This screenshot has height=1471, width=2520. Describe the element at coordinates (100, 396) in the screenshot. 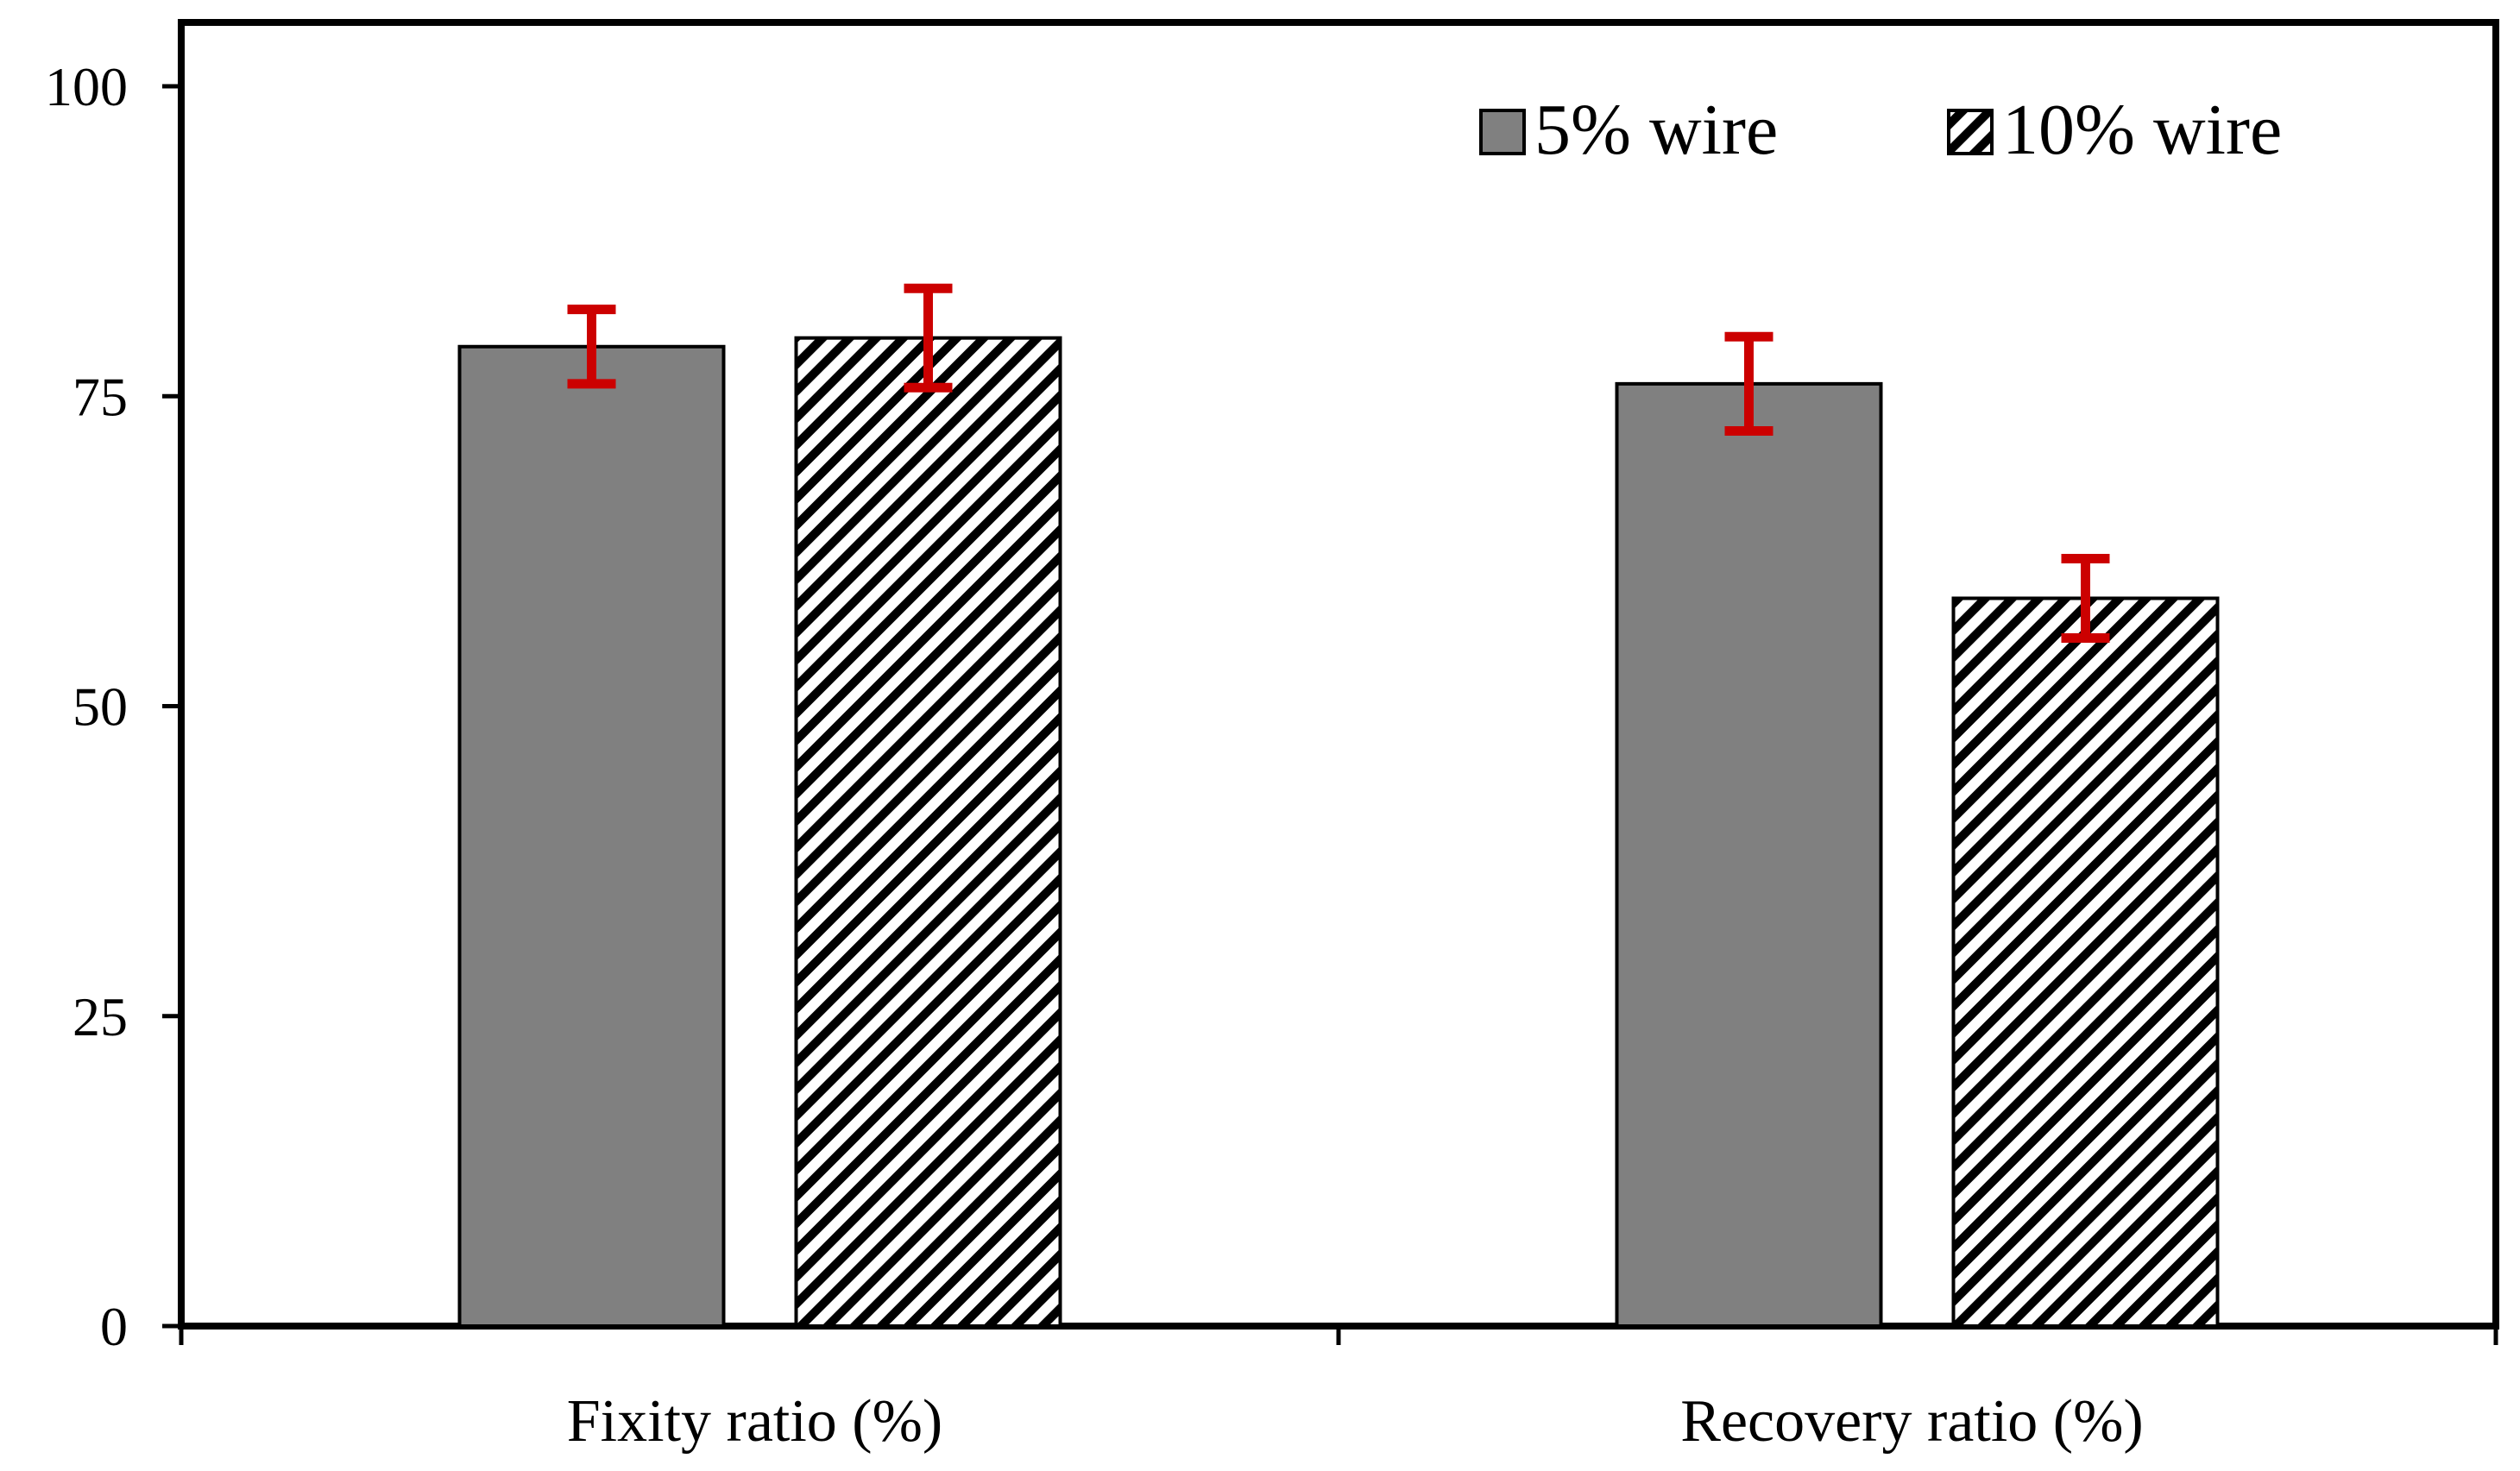

I see `y-tick-label: 75` at that location.